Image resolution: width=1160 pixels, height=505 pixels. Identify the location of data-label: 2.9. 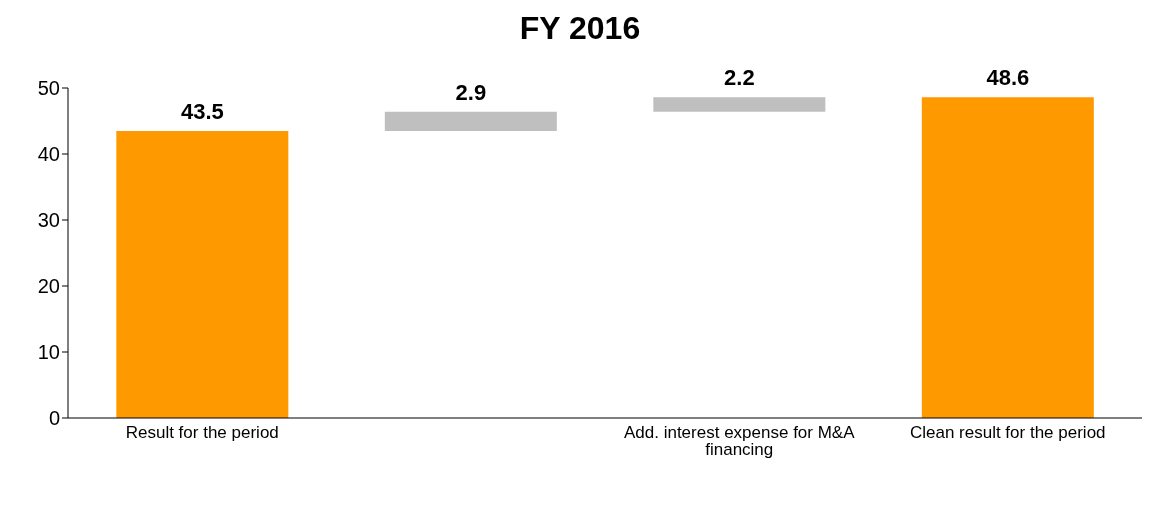
(471, 92).